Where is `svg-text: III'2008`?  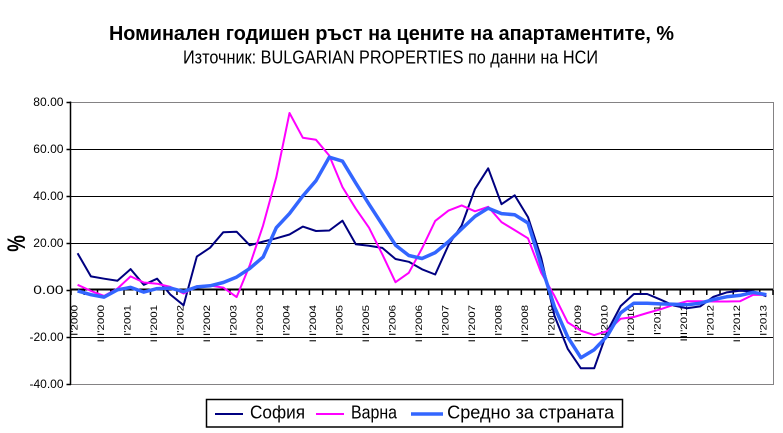
svg-text: III'2008 is located at coordinates (526, 324).